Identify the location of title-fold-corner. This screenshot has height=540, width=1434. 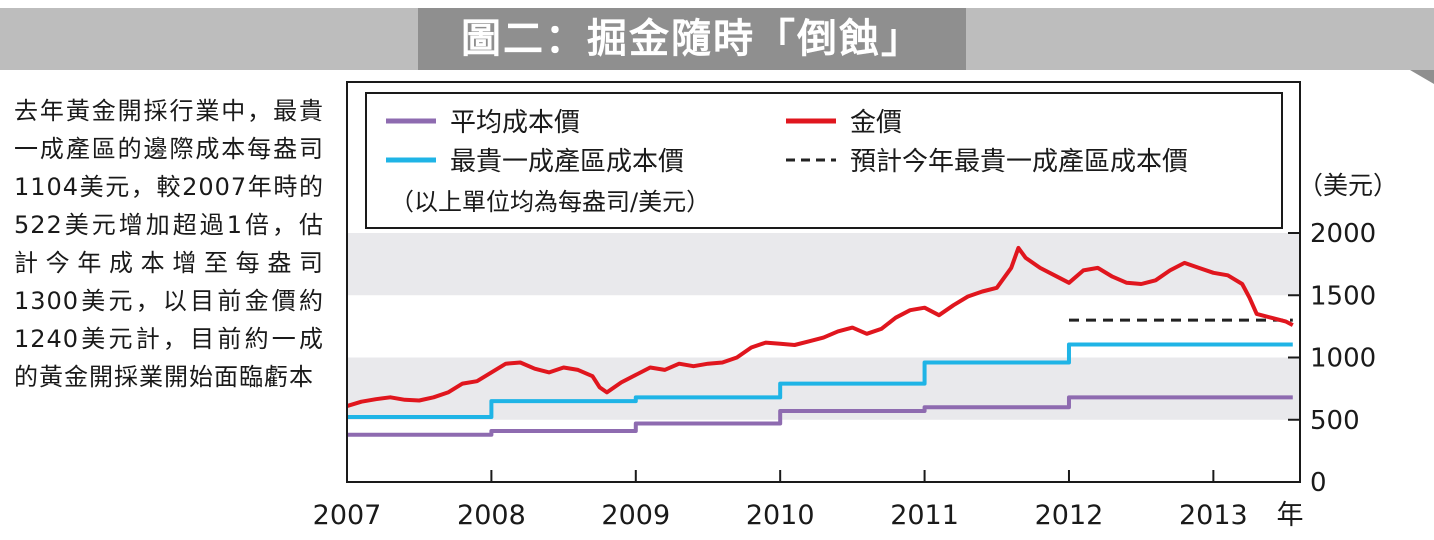
(1422, 77).